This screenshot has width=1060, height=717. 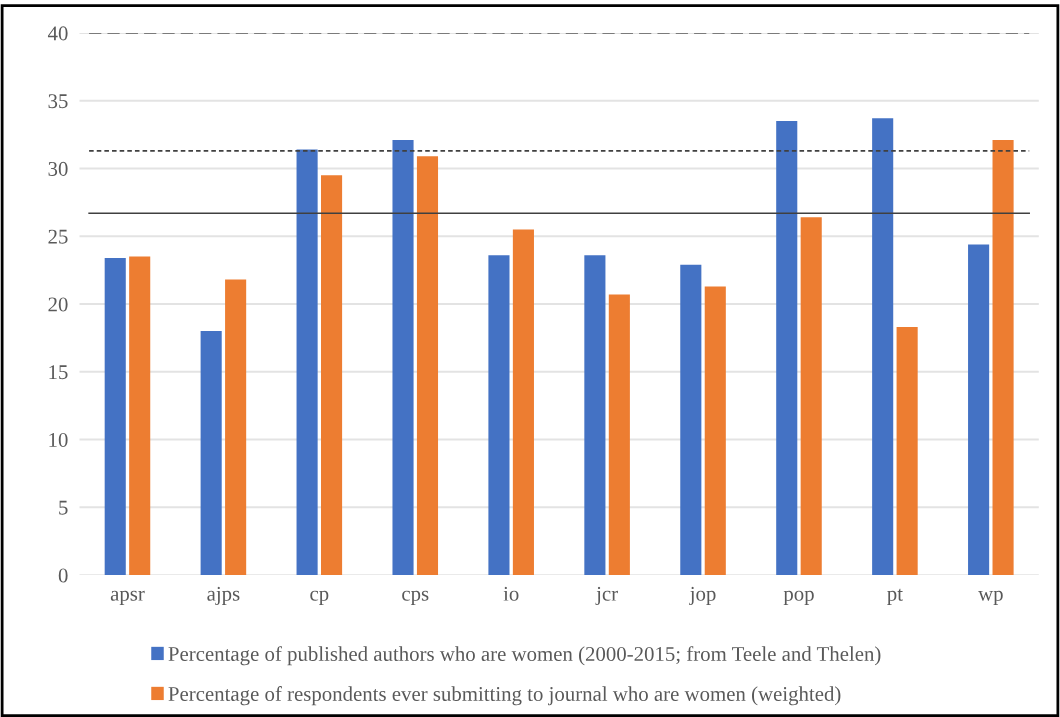 I want to click on legend-label: Percentage of published authors who are women (2000-2015; from Teele and Thelen), so click(x=524, y=656).